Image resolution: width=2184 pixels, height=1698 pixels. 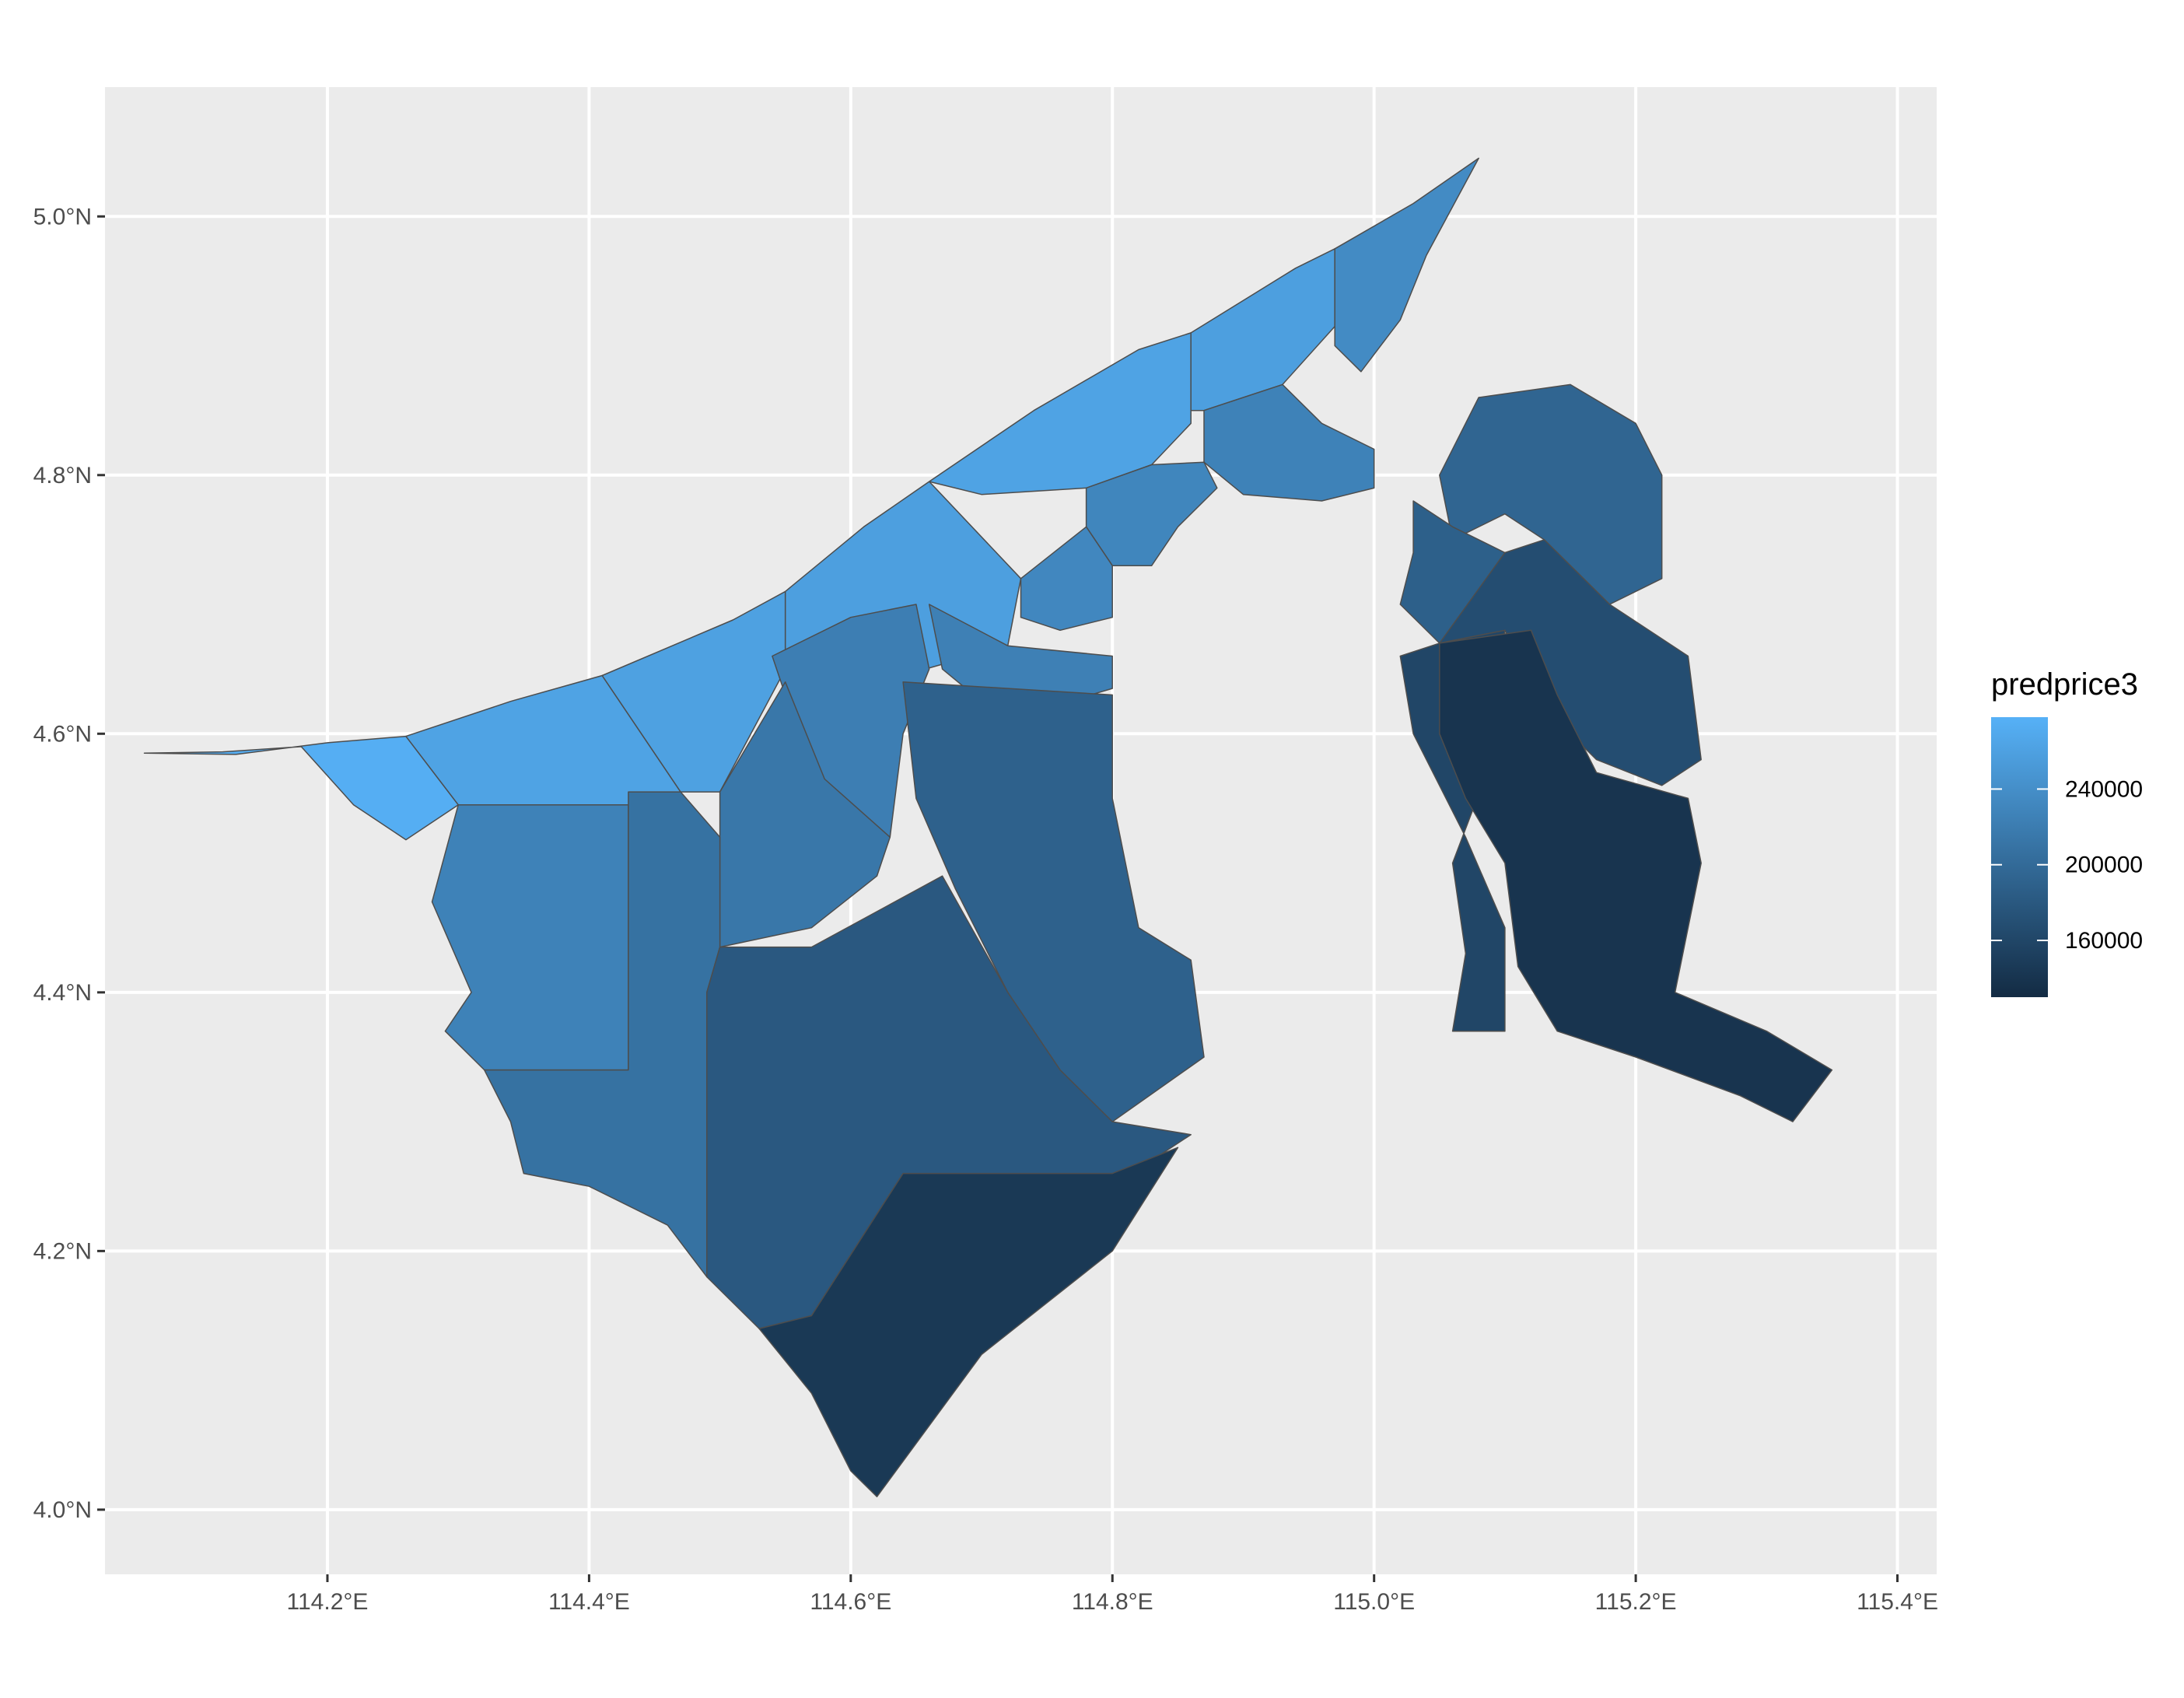 What do you see at coordinates (2019, 857) in the screenshot?
I see `legend-colorbar` at bounding box center [2019, 857].